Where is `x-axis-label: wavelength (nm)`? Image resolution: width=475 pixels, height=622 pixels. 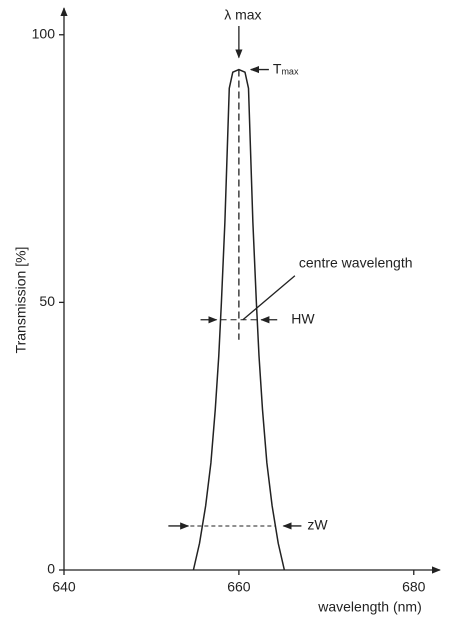 x-axis-label: wavelength (nm) is located at coordinates (369, 607).